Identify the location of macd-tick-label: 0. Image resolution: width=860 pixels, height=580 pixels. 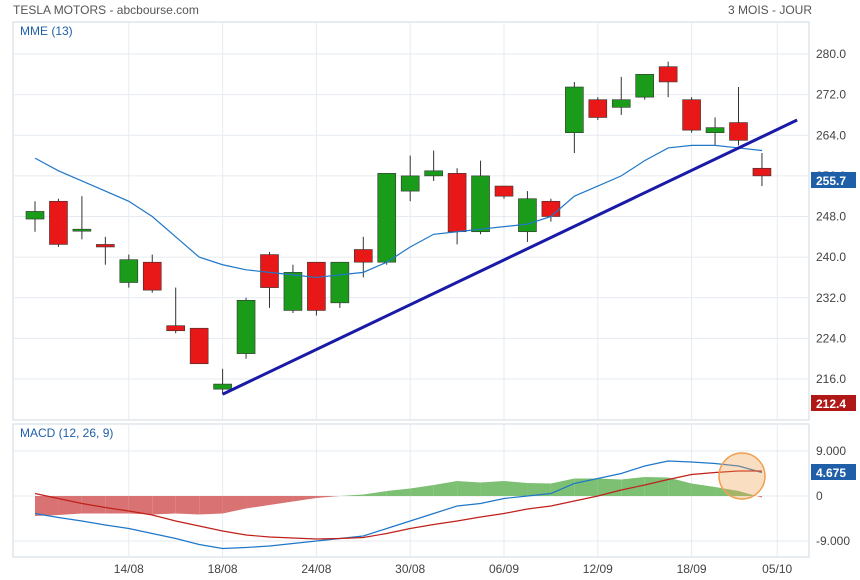
(819, 496).